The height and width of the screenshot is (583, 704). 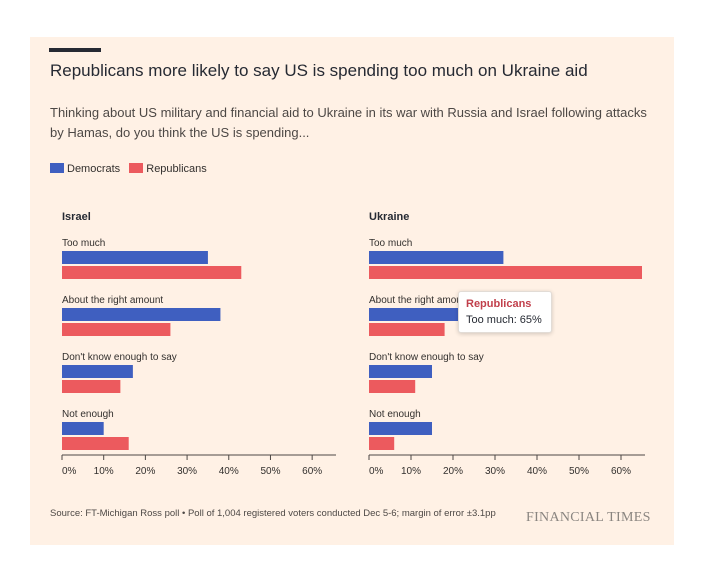 What do you see at coordinates (389, 217) in the screenshot?
I see `panel-title-ukraine: Ukraine` at bounding box center [389, 217].